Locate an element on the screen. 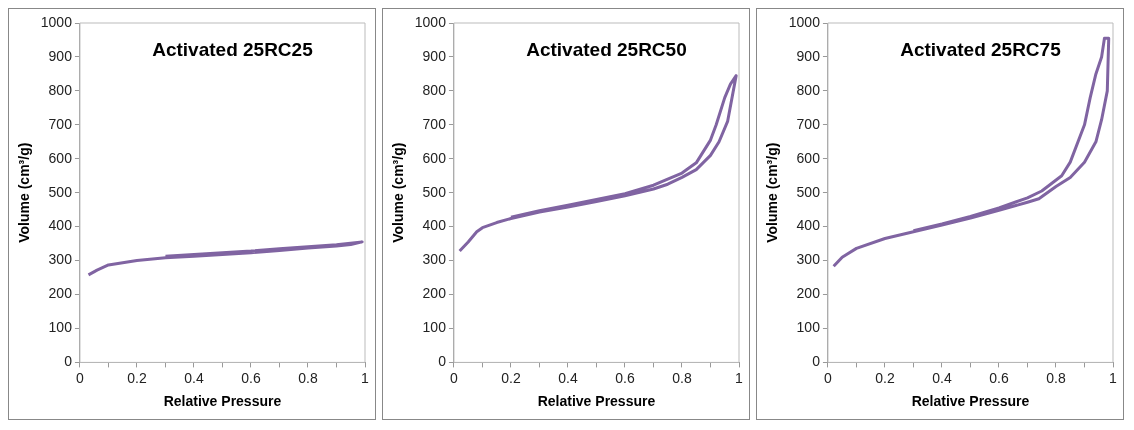 This screenshot has height=430, width=1134. text: Activated 25RC75 is located at coordinates (981, 50).